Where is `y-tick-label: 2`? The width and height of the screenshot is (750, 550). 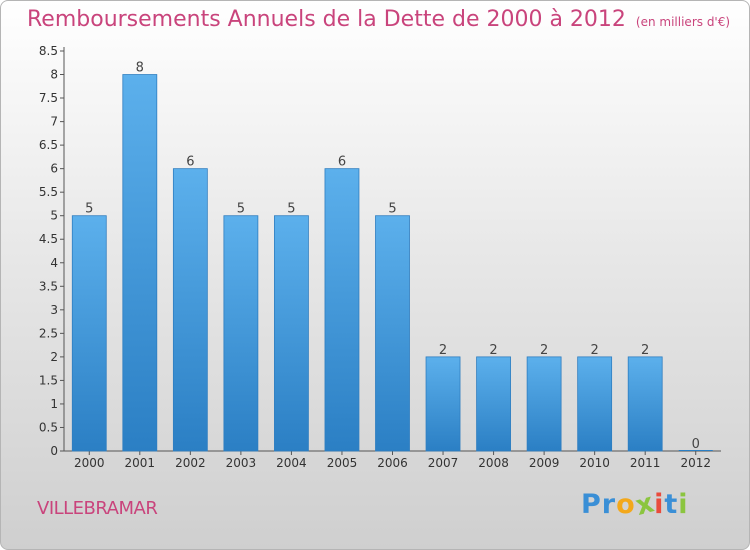
y-tick-label: 2 is located at coordinates (54, 357).